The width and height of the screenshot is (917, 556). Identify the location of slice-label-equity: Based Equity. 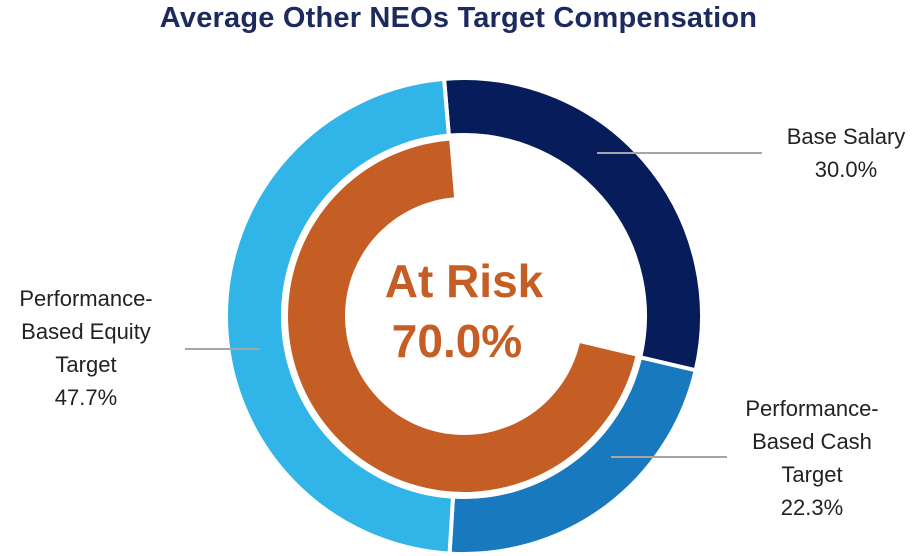
(86, 331).